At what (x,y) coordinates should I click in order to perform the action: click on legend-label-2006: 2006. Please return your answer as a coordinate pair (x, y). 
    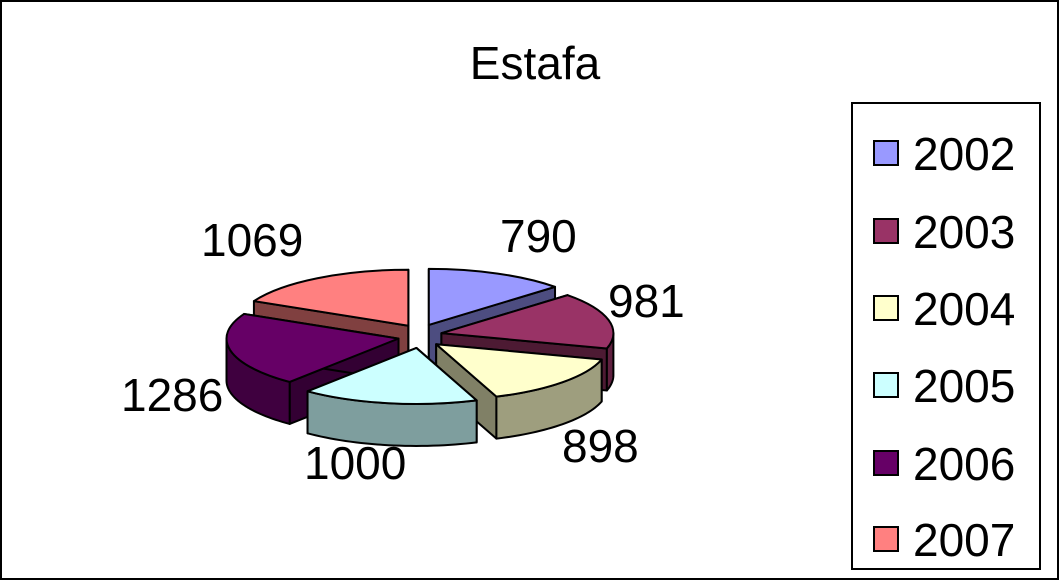
    Looking at the image, I should click on (964, 464).